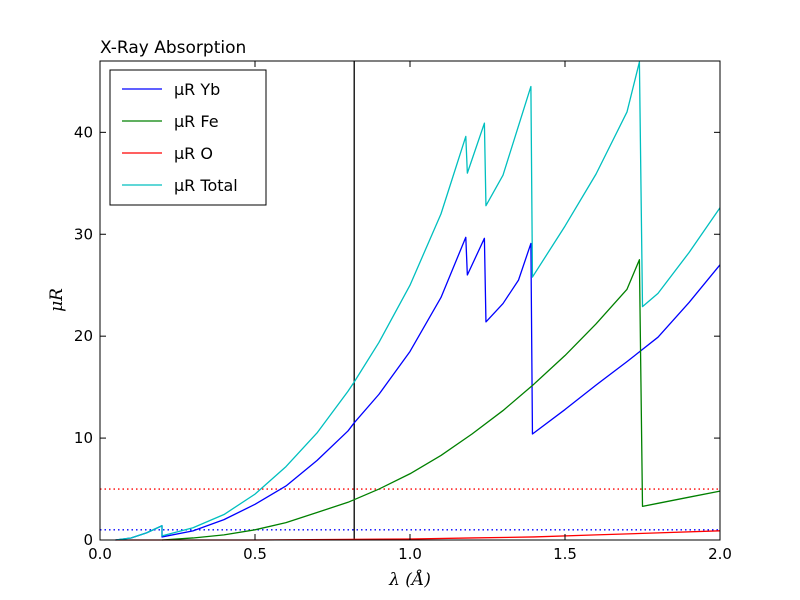  I want to click on legend-label: μR O, so click(193, 153).